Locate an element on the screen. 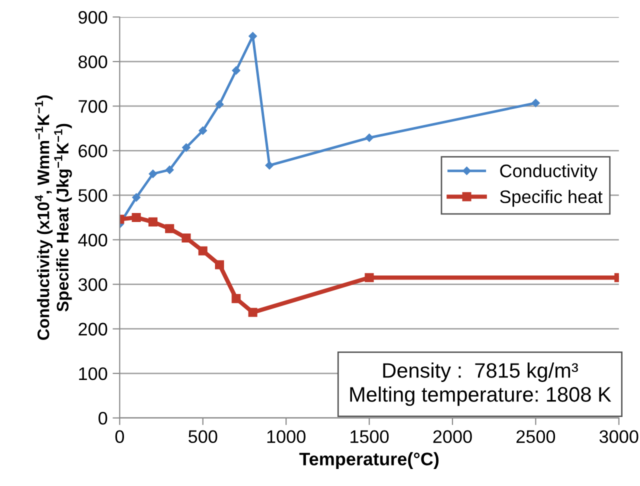 This screenshot has width=640, height=486. legend-label: Specific heat is located at coordinates (551, 198).